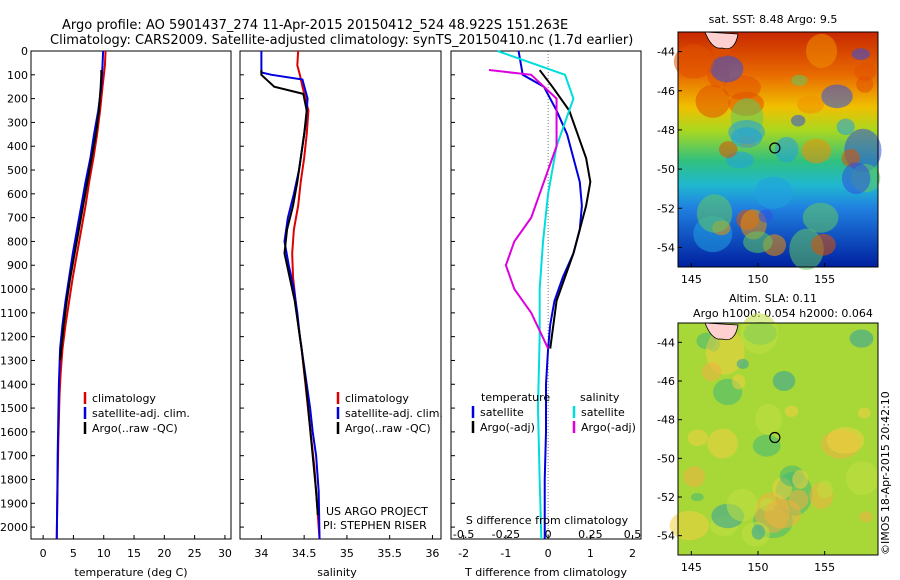 This screenshot has width=900, height=580. I want to click on depth-tick-label: 100, so click(17, 75).